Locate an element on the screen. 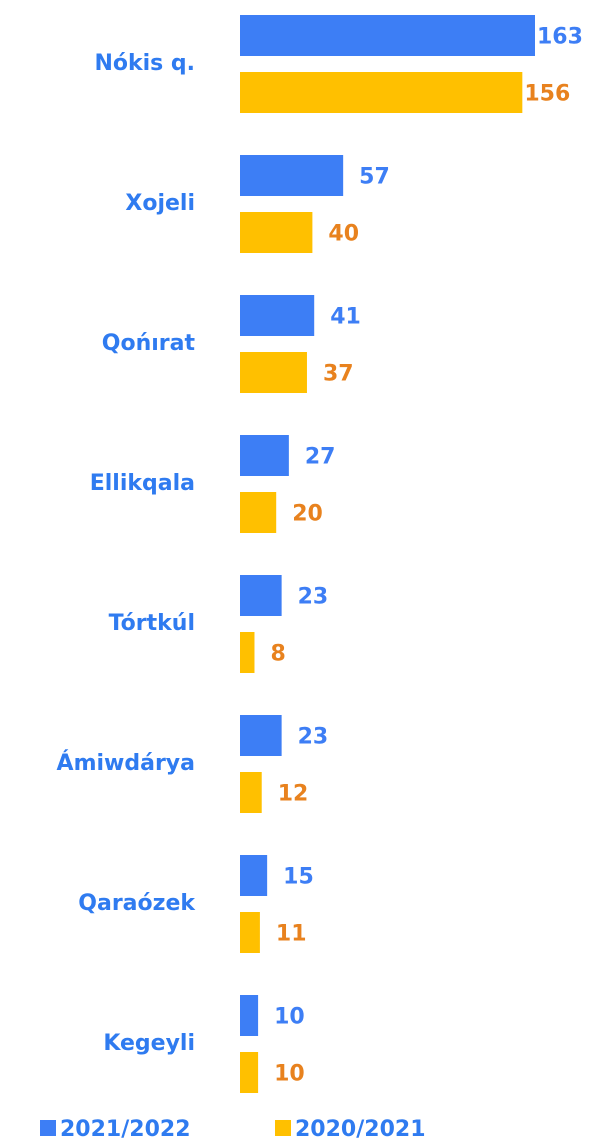  value-label: 156 is located at coordinates (547, 94).